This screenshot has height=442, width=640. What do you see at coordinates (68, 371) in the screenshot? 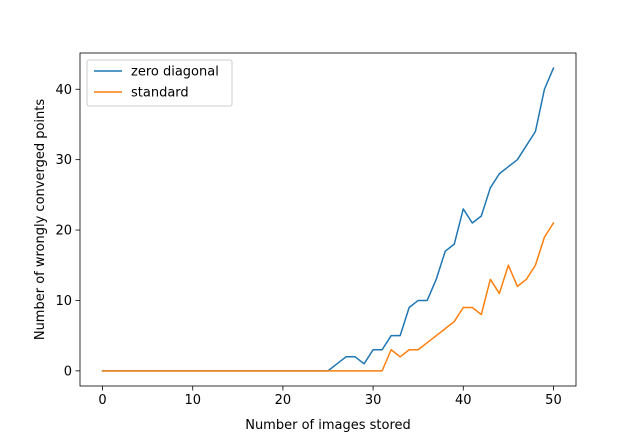
I see `y-tick-label: 0` at bounding box center [68, 371].